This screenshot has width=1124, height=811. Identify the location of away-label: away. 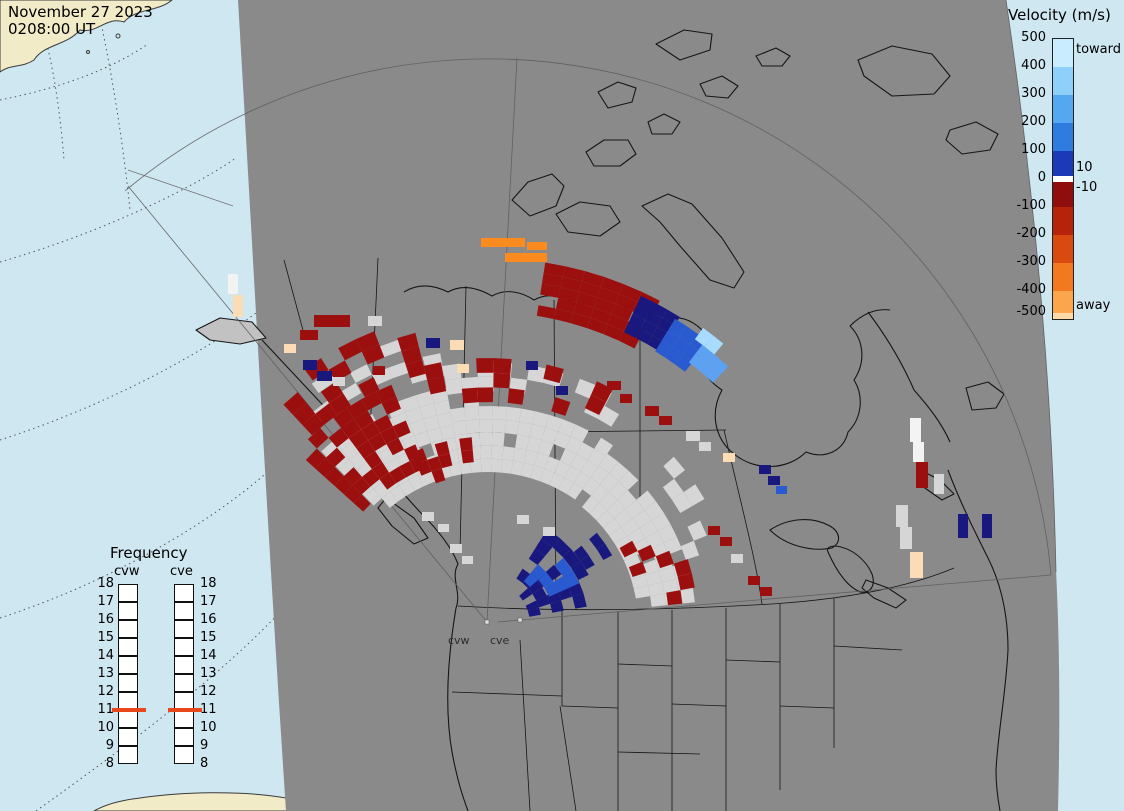
(1093, 305).